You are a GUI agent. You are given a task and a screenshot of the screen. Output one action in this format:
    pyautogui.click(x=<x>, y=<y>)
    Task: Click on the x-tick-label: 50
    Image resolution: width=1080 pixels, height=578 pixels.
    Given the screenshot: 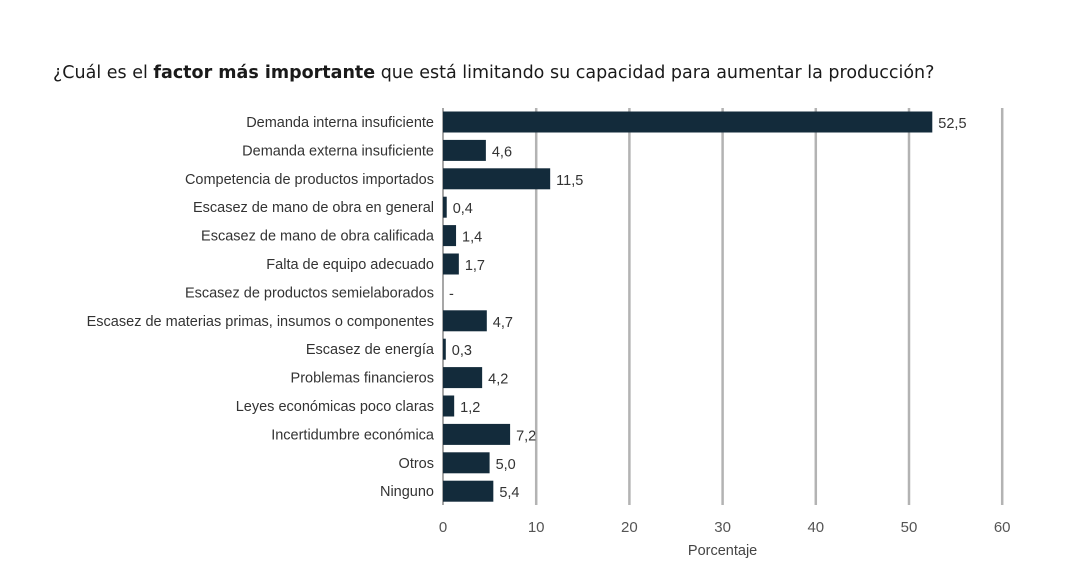 What is the action you would take?
    pyautogui.click(x=909, y=527)
    